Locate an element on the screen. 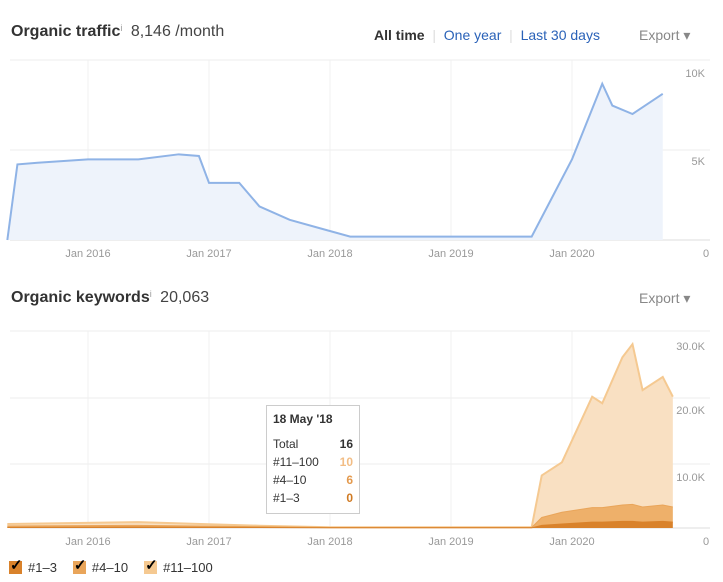  y-tick-label: 5K is located at coordinates (699, 162).